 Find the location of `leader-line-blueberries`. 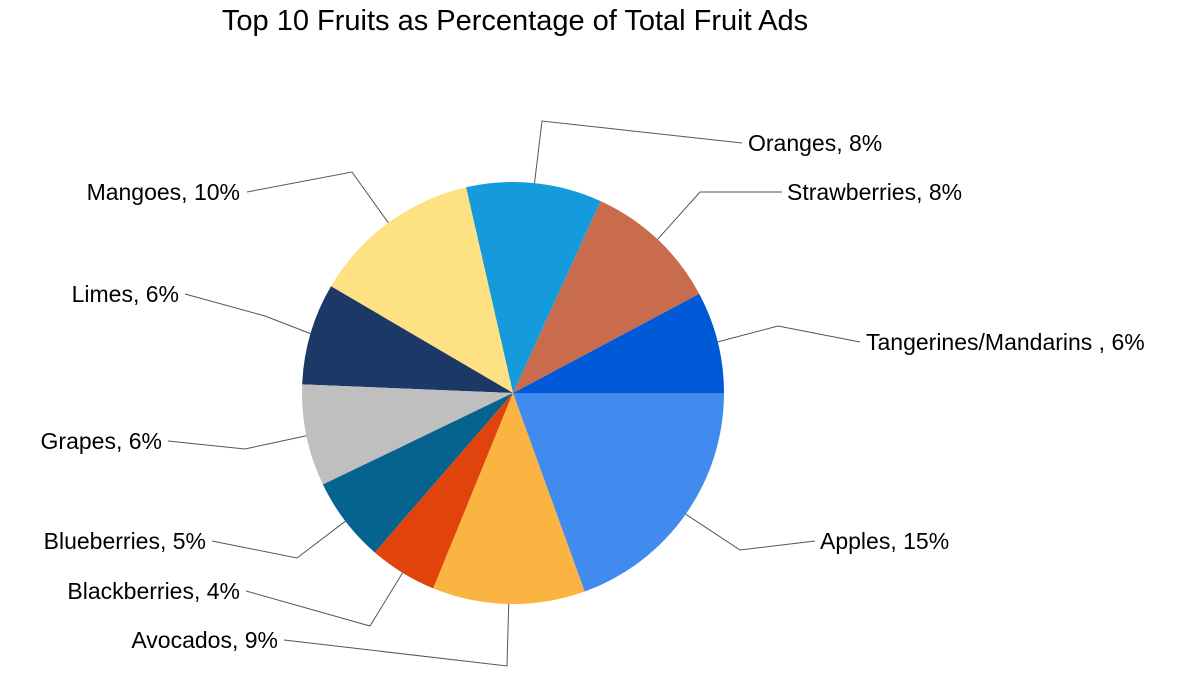

leader-line-blueberries is located at coordinates (278, 539).